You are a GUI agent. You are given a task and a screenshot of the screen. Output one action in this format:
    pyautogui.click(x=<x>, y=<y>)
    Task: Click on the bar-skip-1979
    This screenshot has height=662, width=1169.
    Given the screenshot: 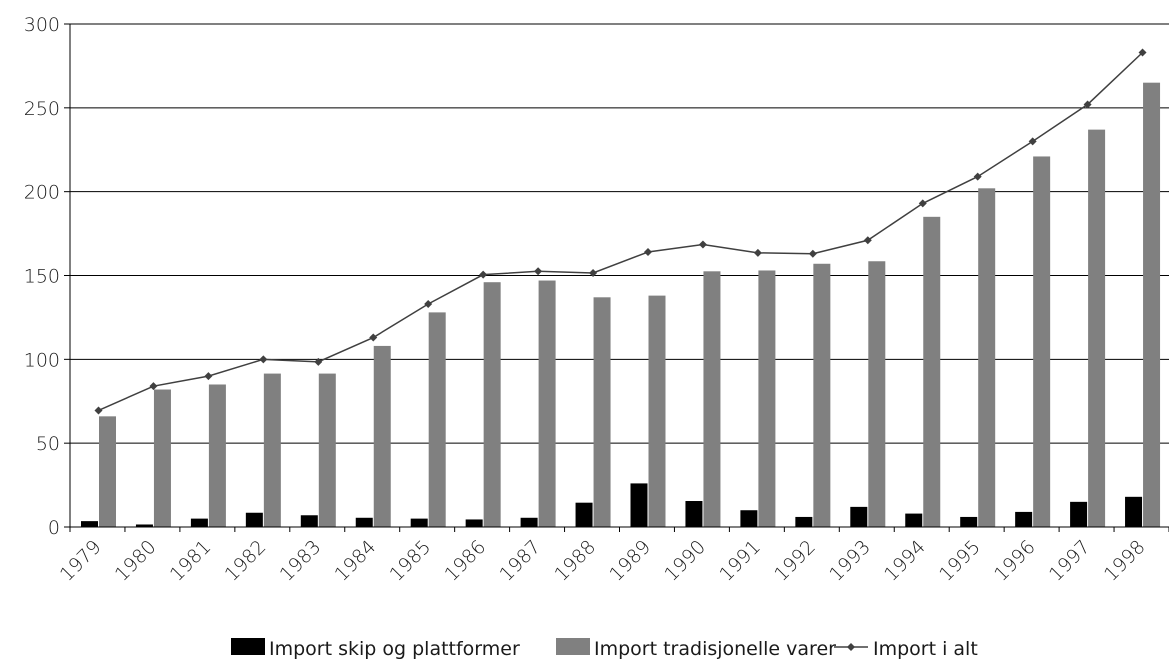 What is the action you would take?
    pyautogui.click(x=89, y=524)
    